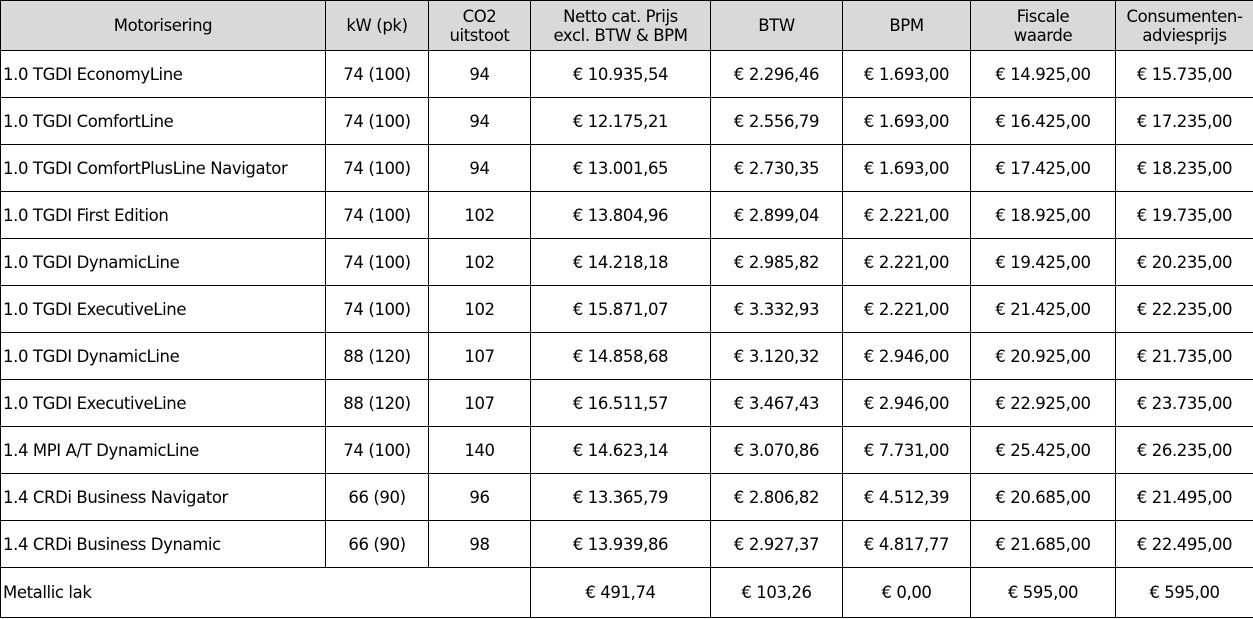 The image size is (1253, 619). I want to click on cell-consumentenprijs: € 17.235,00, so click(1184, 121).